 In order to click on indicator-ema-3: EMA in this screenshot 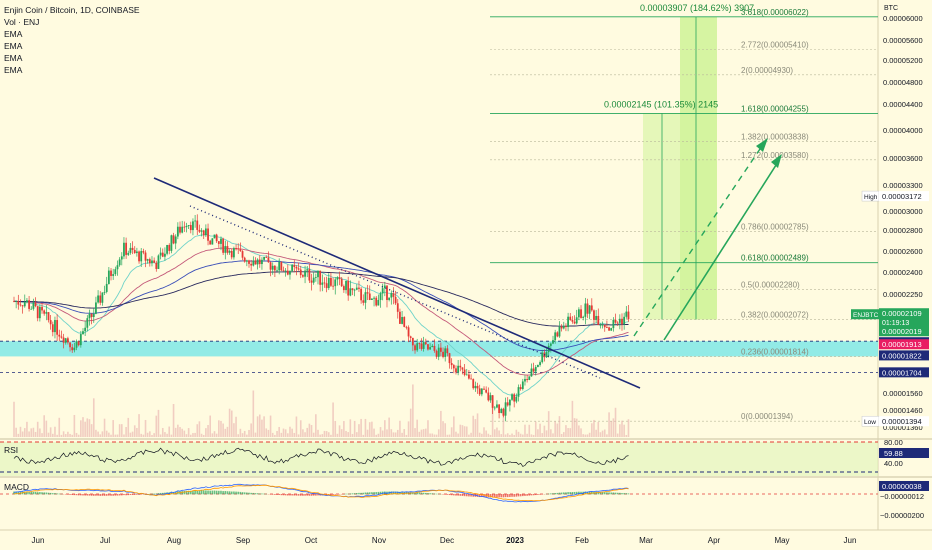, I will do `click(13, 58)`.